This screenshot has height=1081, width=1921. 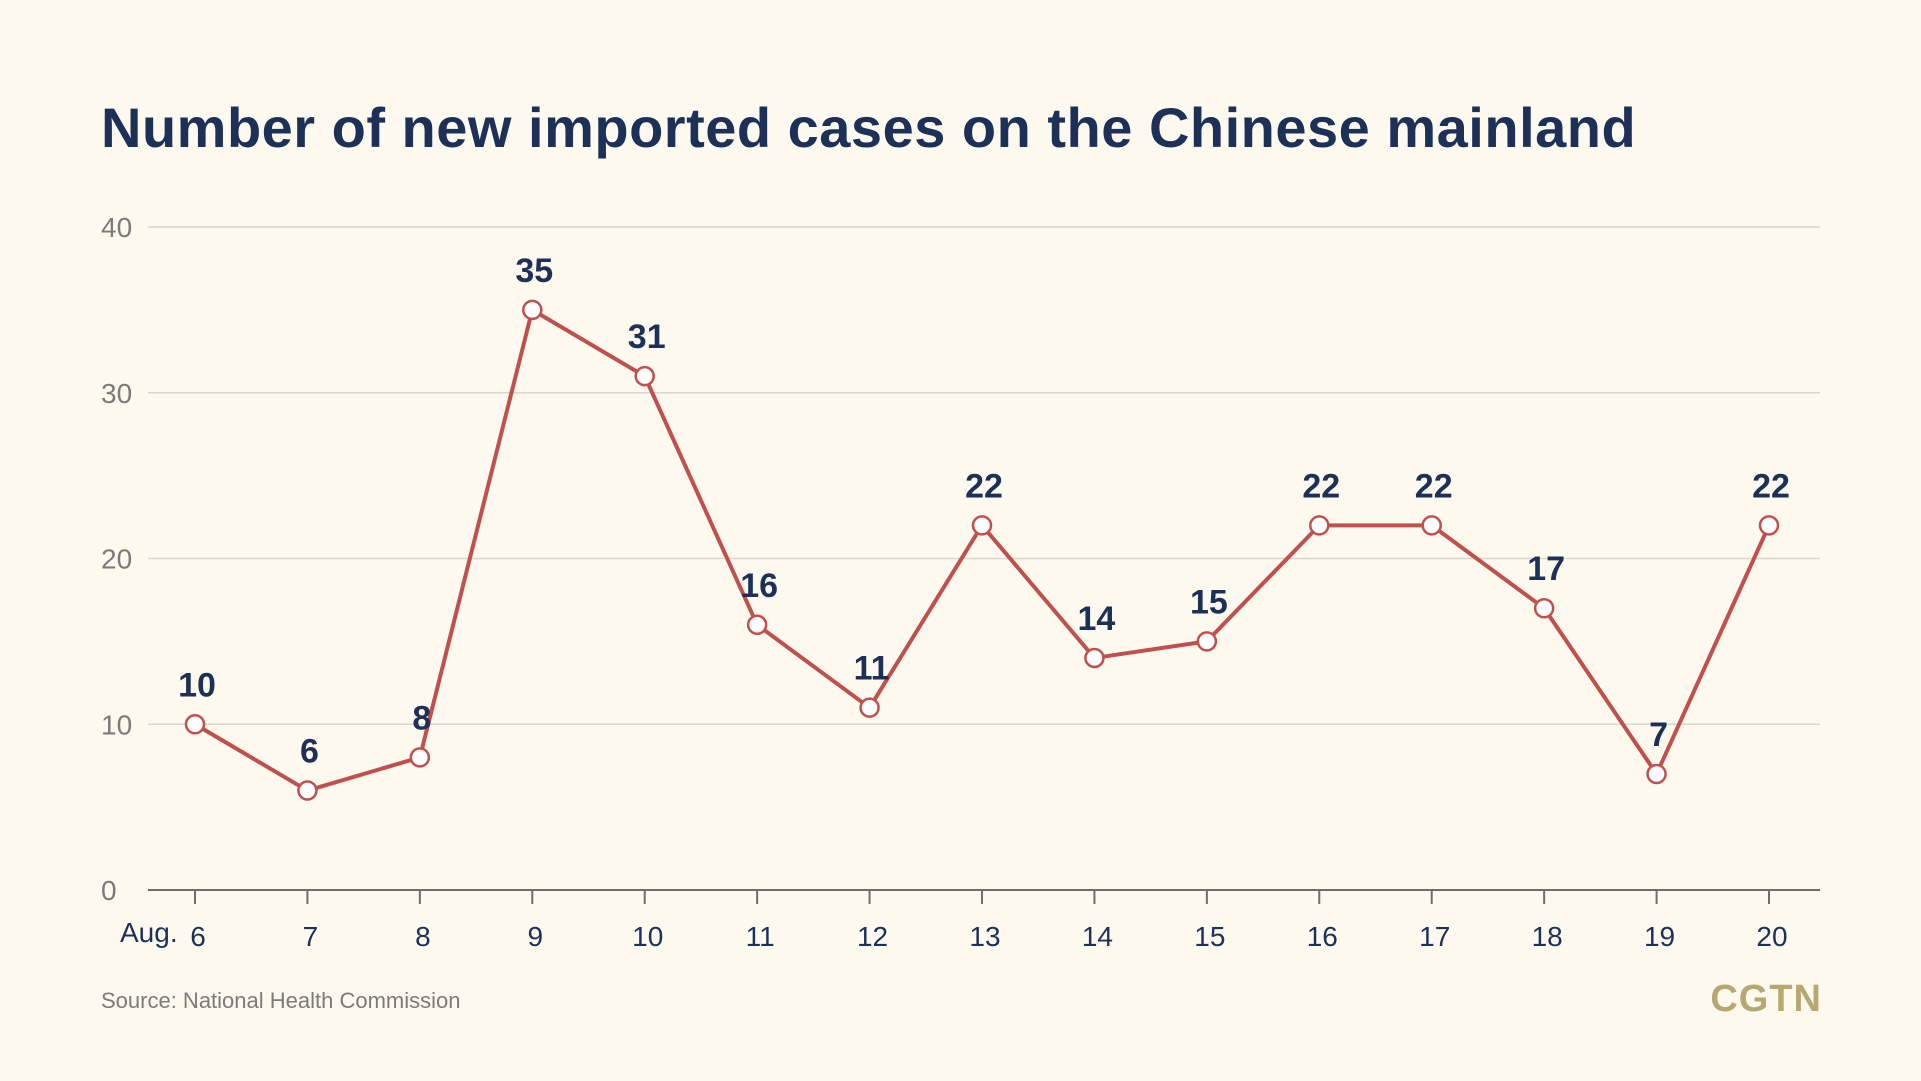 What do you see at coordinates (534, 271) in the screenshot?
I see `data-label: 35` at bounding box center [534, 271].